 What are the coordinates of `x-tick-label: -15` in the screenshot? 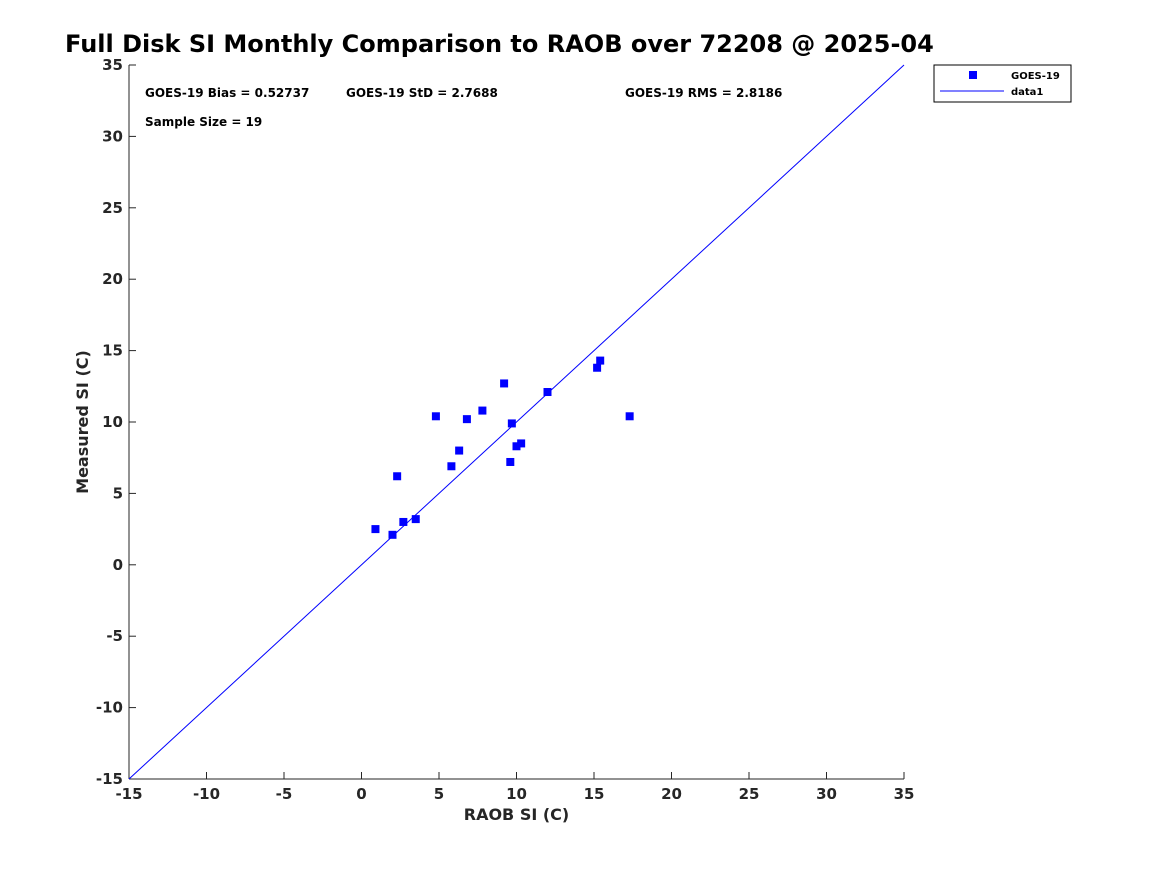 It's located at (128, 794).